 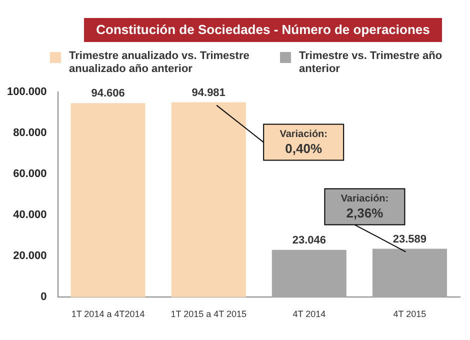 I want to click on x-tick-label: 4T 2014, so click(x=309, y=314).